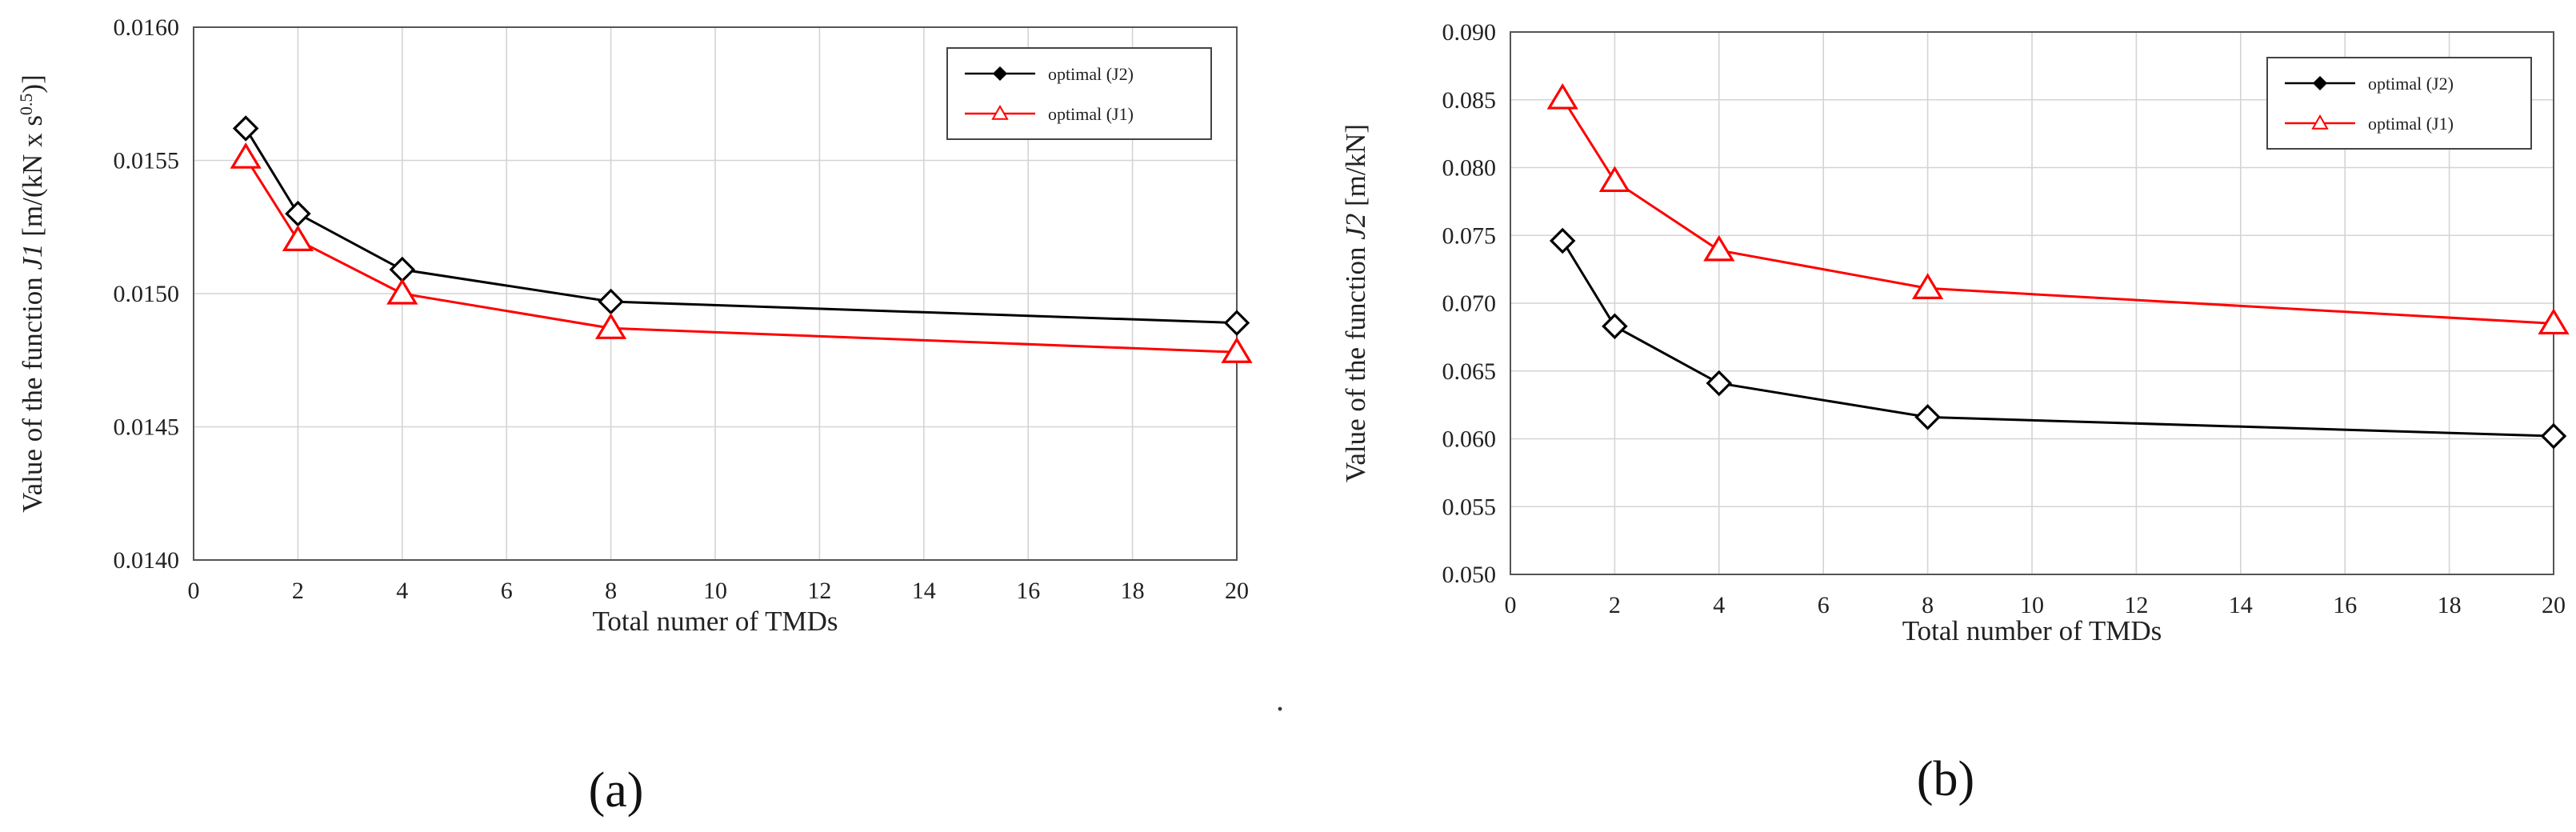 This screenshot has height=832, width=2576. I want to click on y-axis-label: Value of the function J2 [m/kN], so click(1355, 303).